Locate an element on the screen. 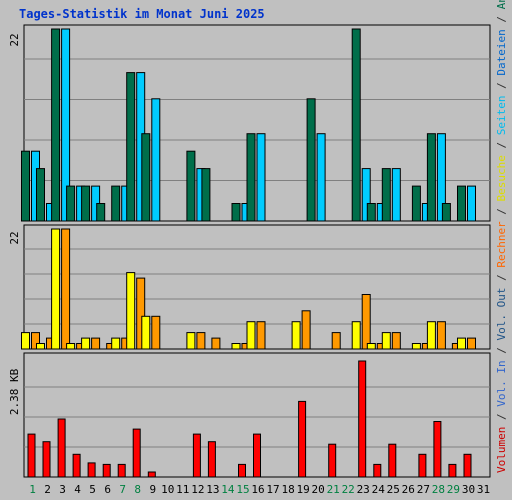 This screenshot has width=512, height=500. x-tick-label-2: 2 is located at coordinates (47, 489).